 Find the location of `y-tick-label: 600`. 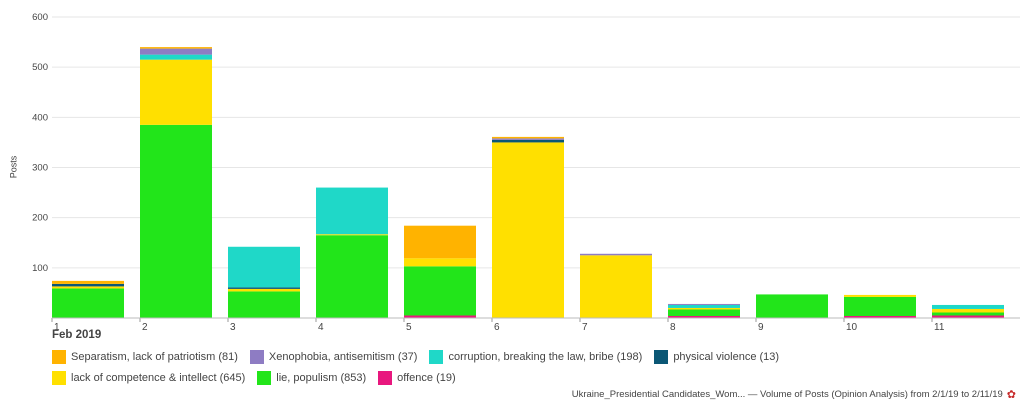

y-tick-label: 600 is located at coordinates (40, 17).